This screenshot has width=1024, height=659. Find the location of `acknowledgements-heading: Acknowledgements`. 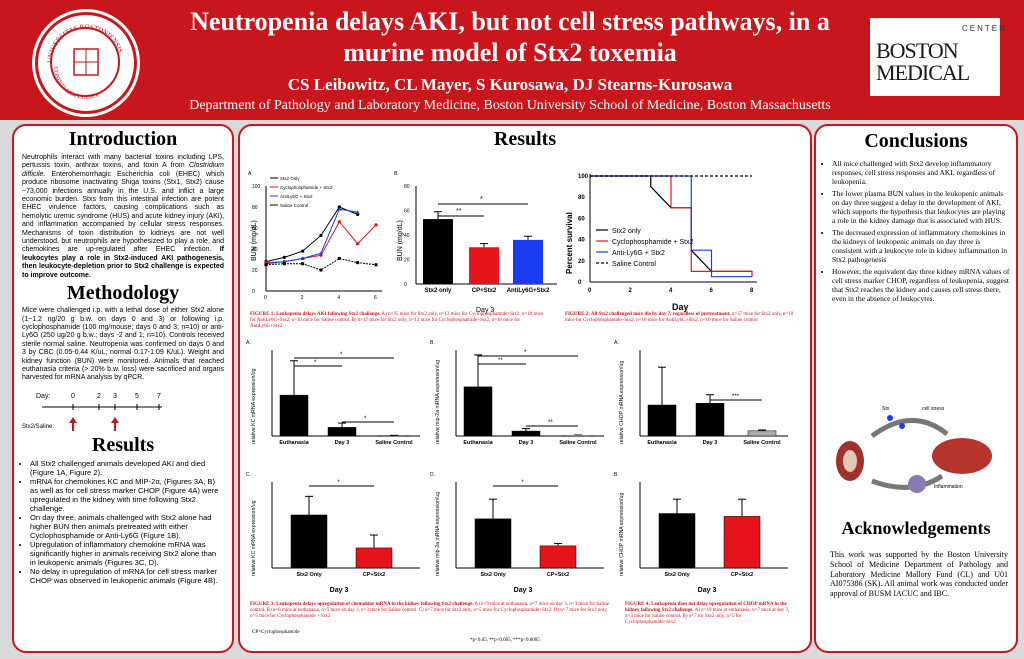

acknowledgements-heading: Acknowledgements is located at coordinates (916, 528).